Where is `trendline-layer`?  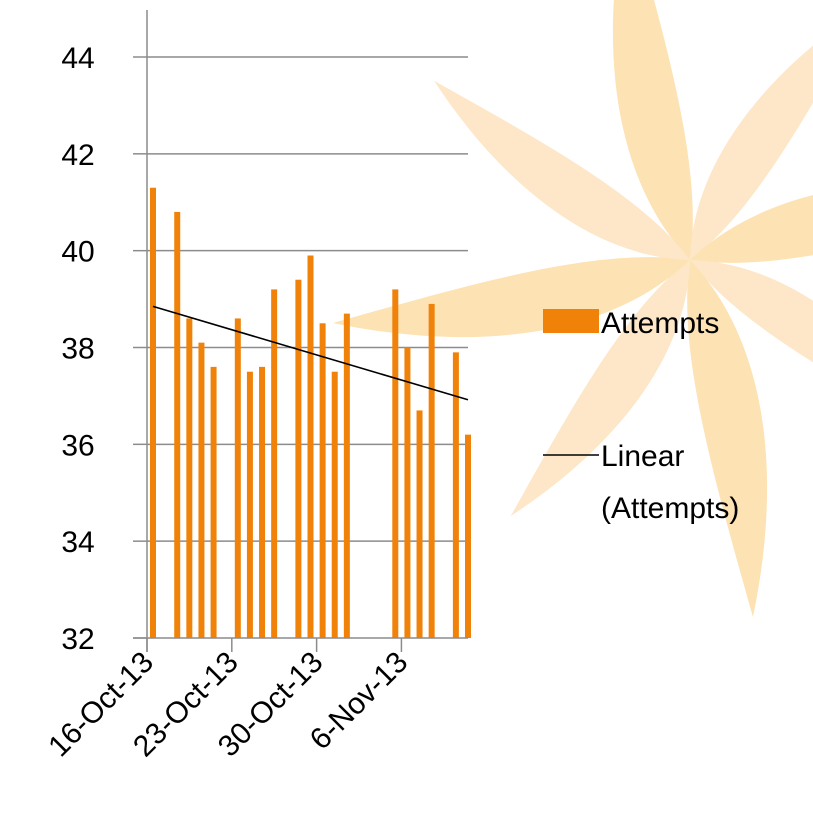 trendline-layer is located at coordinates (310, 353).